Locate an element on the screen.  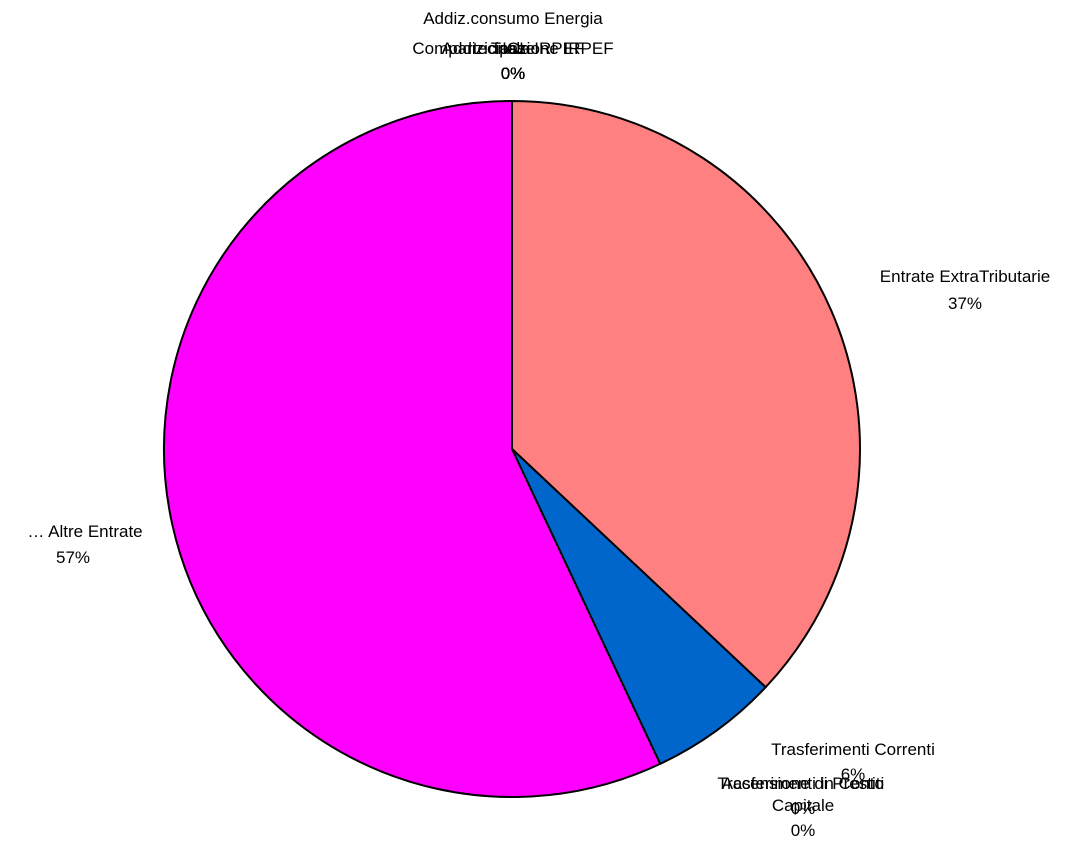
slice-percent-compartecipazione-irpef: 0% is located at coordinates (513, 73).